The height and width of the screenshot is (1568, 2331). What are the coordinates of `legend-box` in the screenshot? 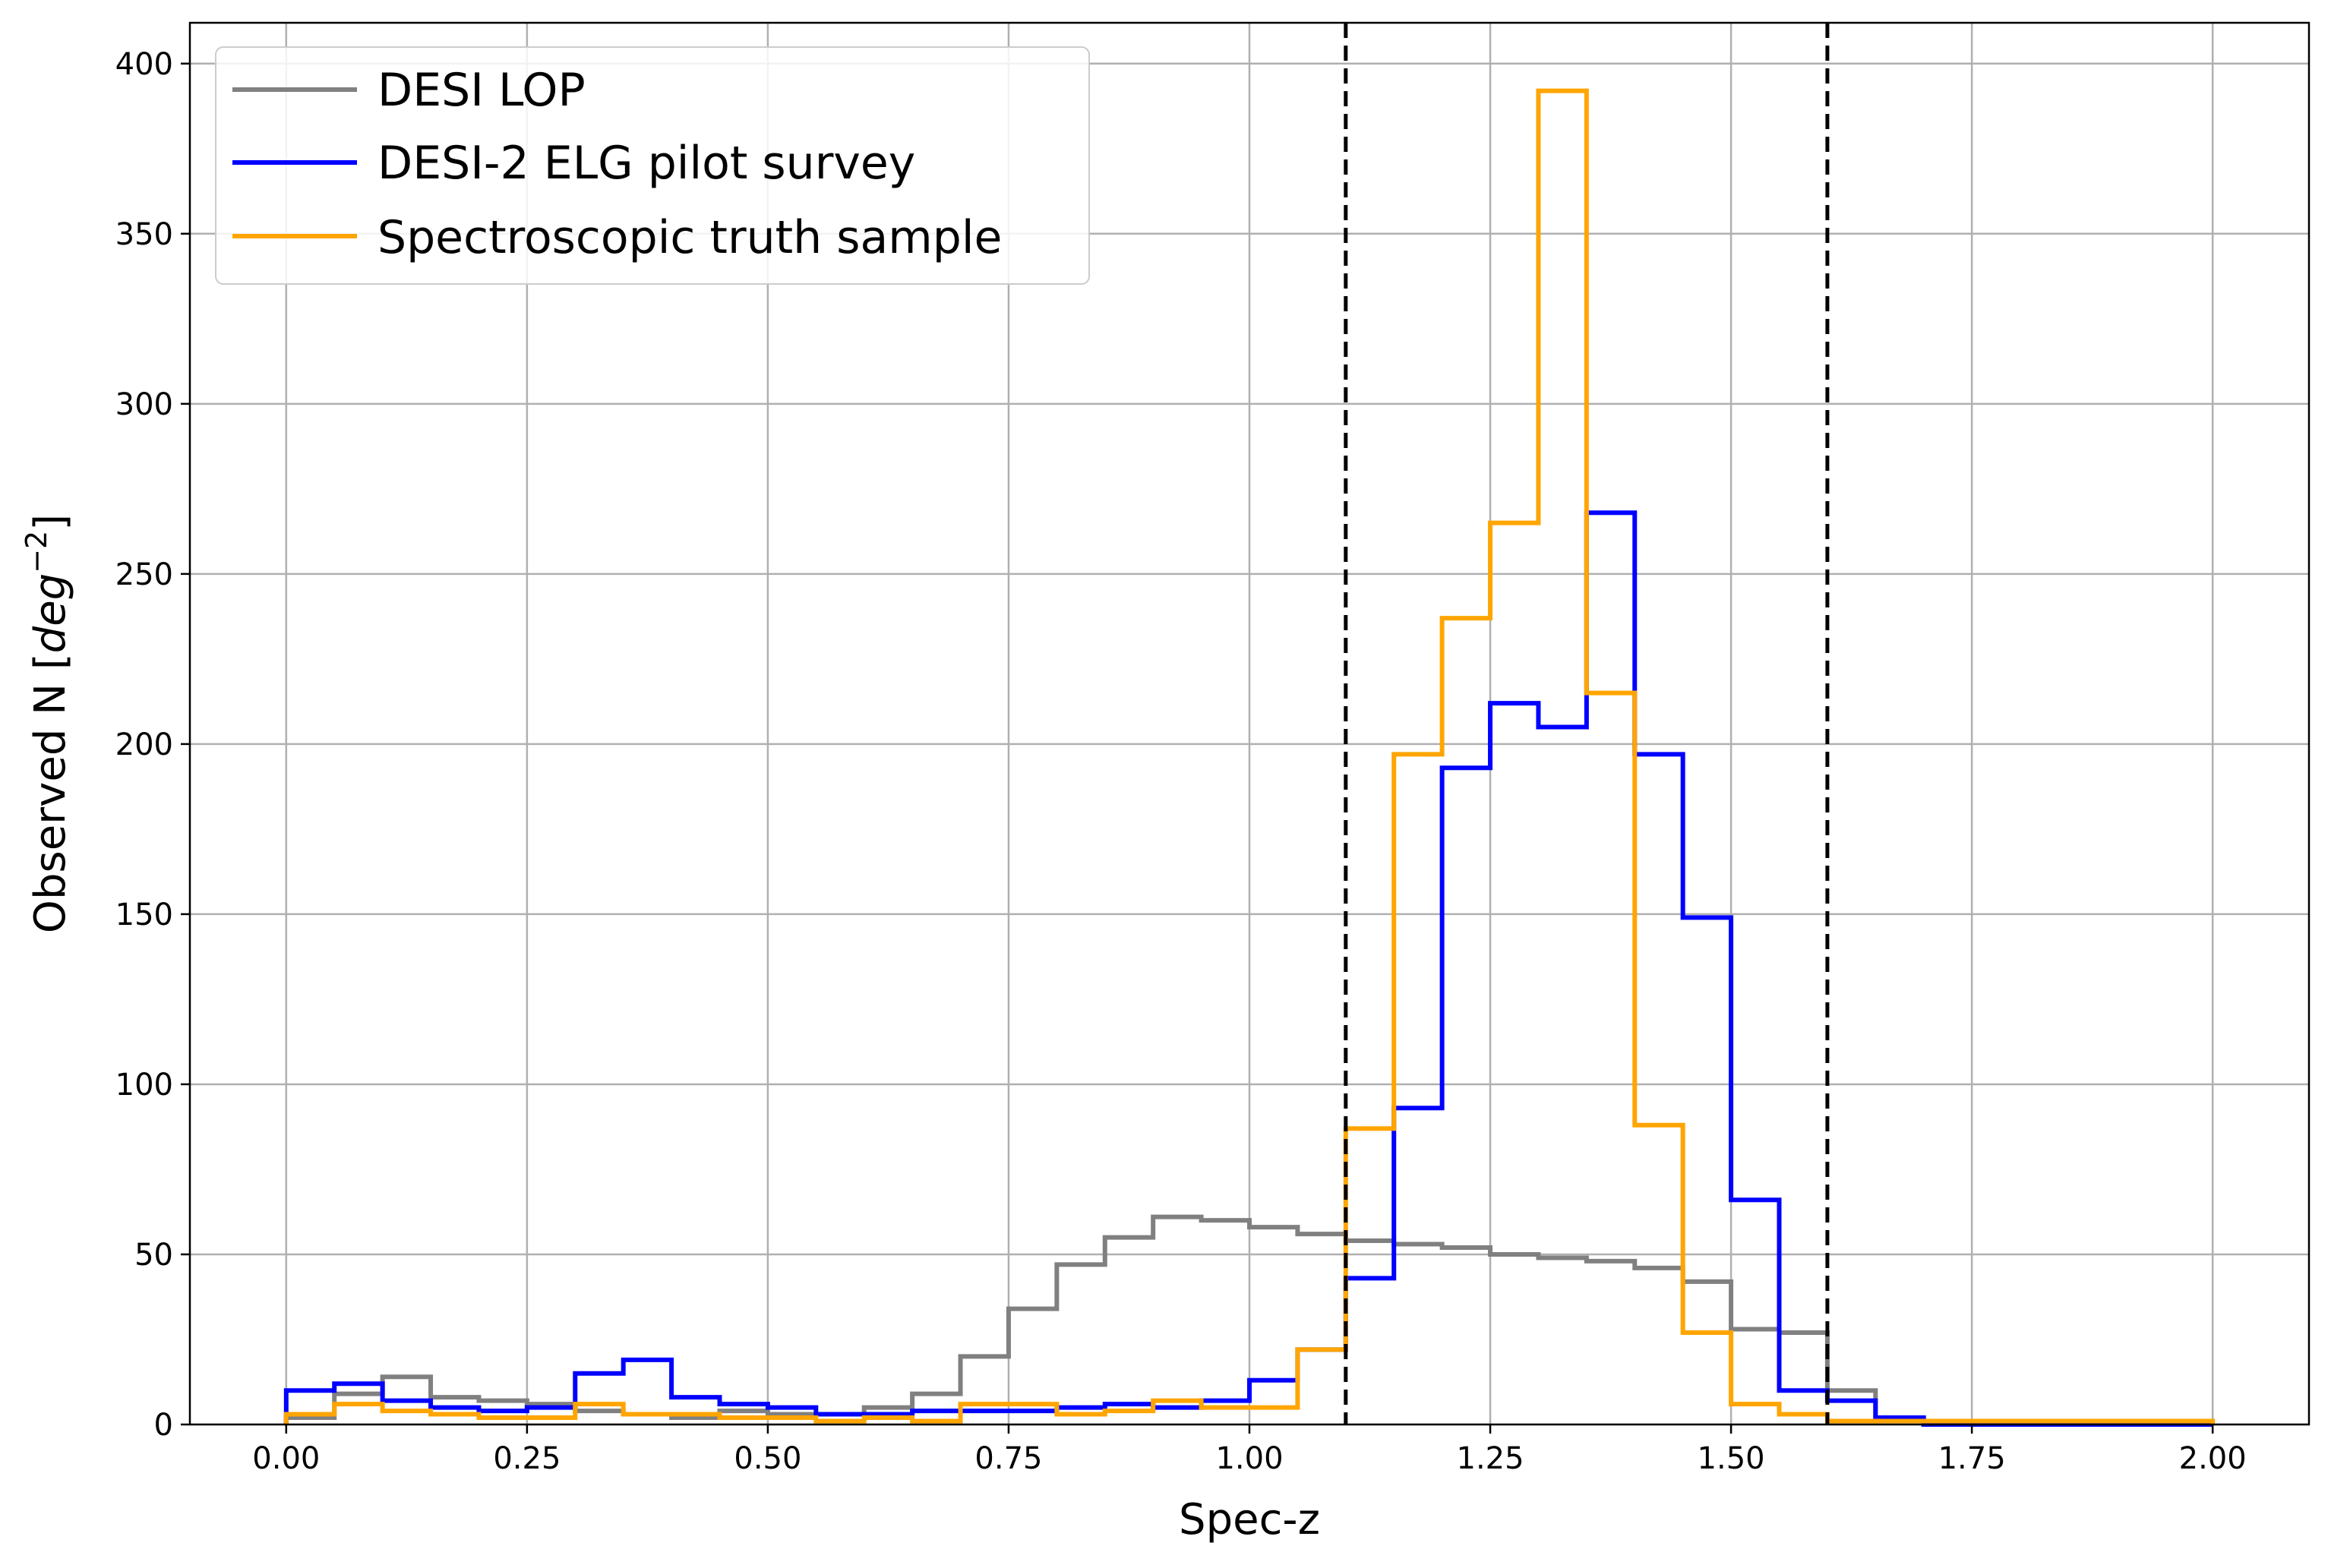 It's located at (652, 166).